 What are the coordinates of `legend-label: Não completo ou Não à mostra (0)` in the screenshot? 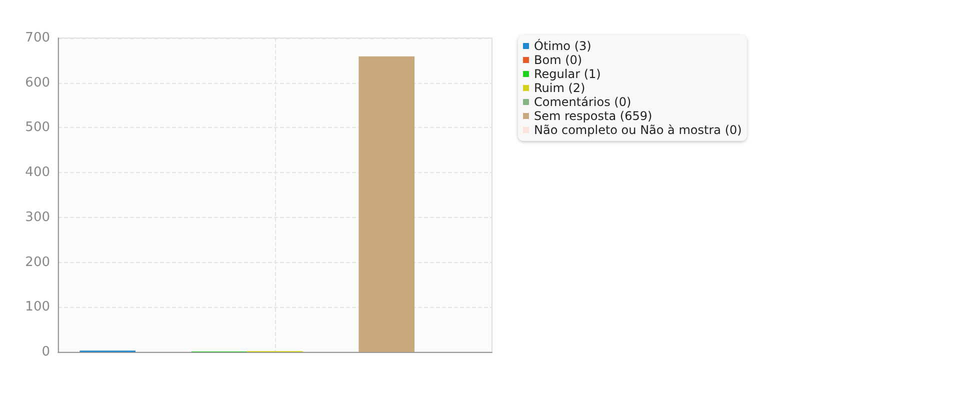 It's located at (638, 130).